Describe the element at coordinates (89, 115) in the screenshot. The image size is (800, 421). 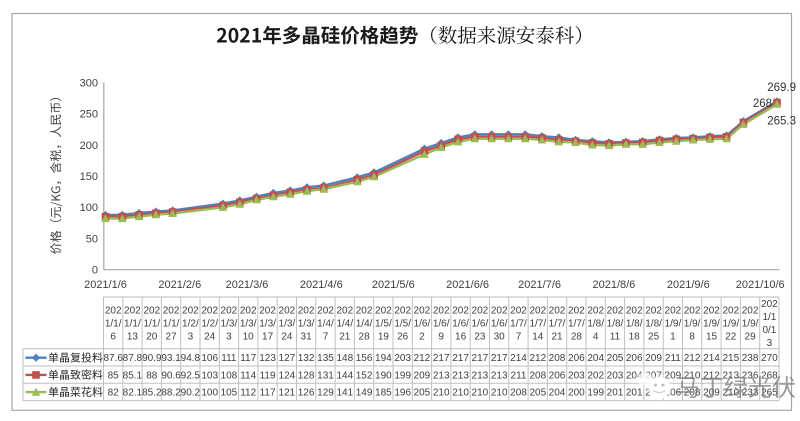
I see `svg-text: 250` at that location.